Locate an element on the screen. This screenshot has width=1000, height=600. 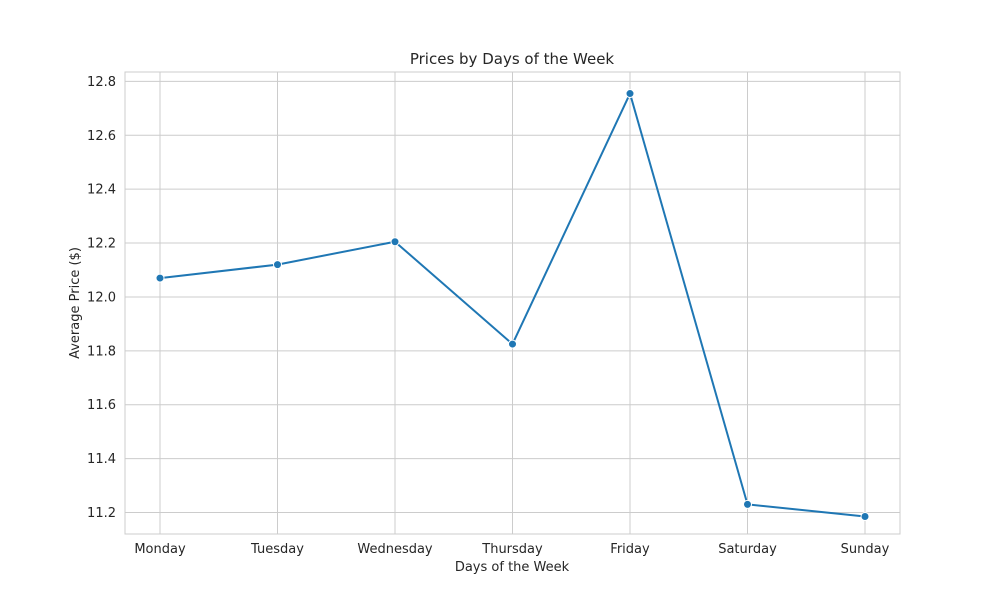
x-tick-label: Wednesday is located at coordinates (395, 549).